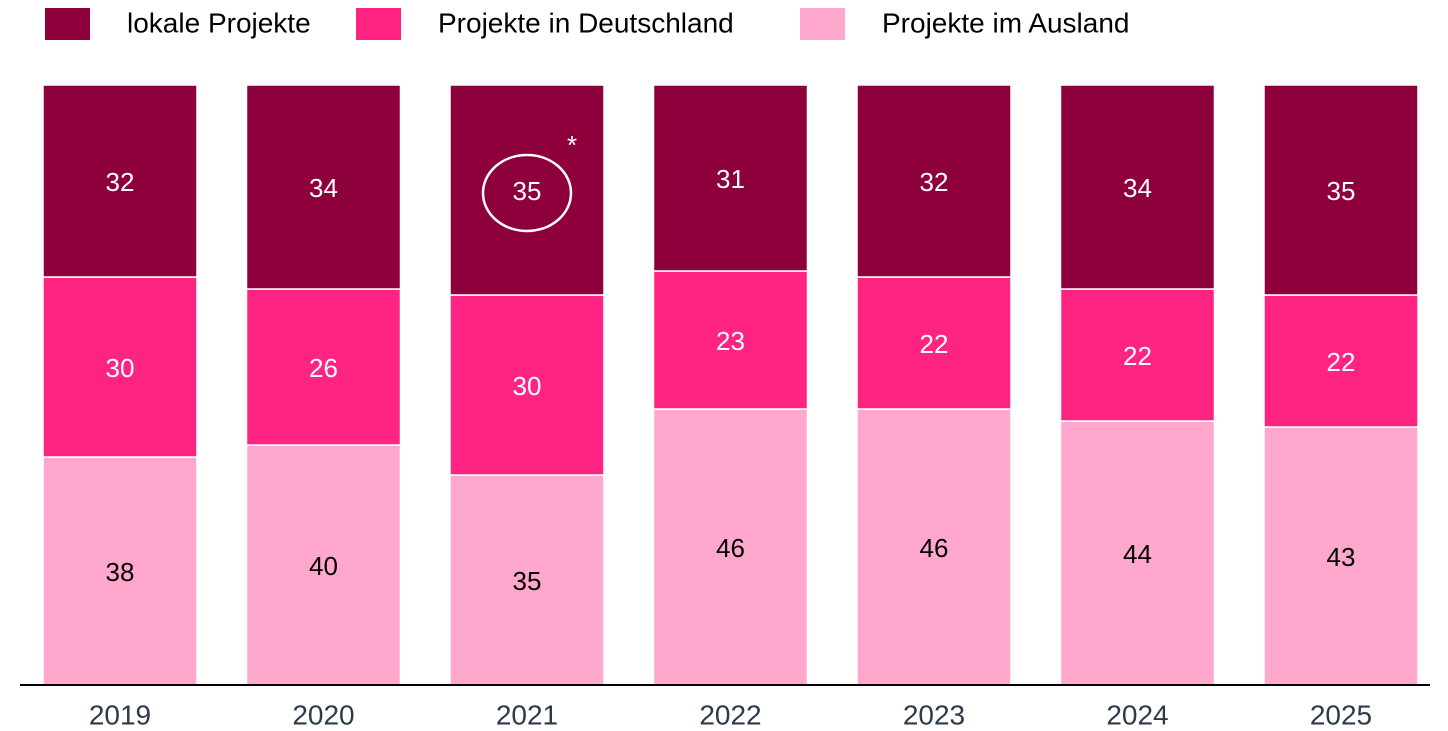  I want to click on x-tick-label: 2020, so click(323, 714).